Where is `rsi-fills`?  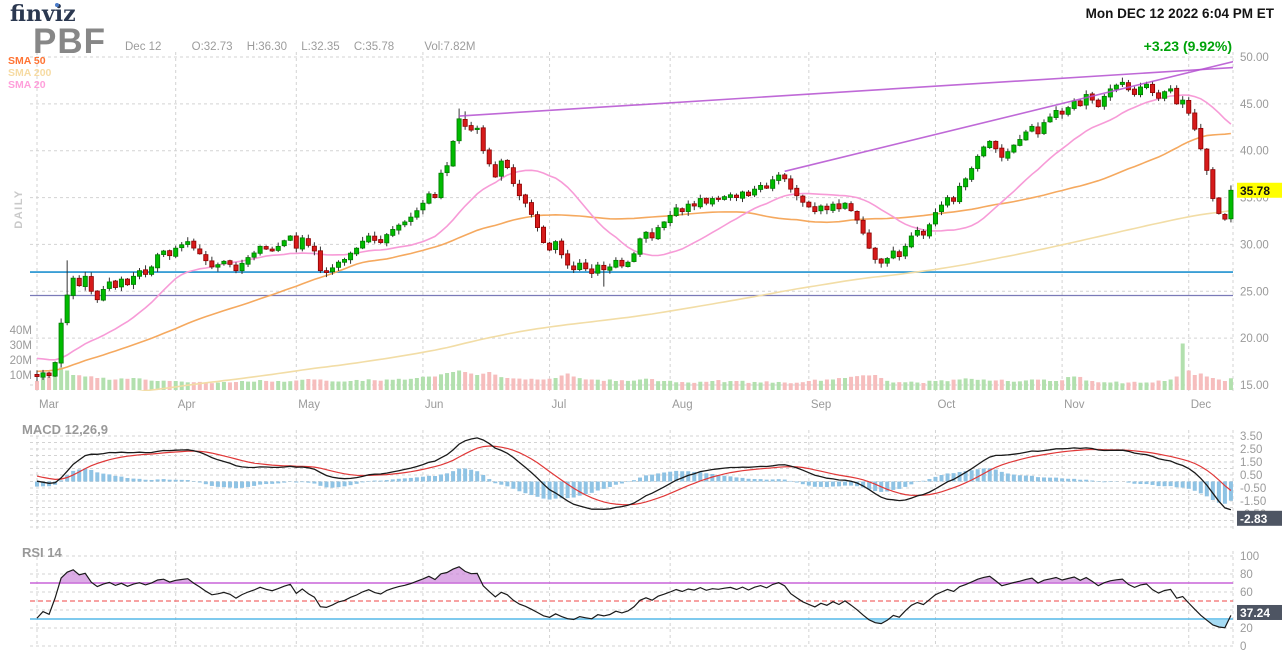
rsi-fills is located at coordinates (644, 597).